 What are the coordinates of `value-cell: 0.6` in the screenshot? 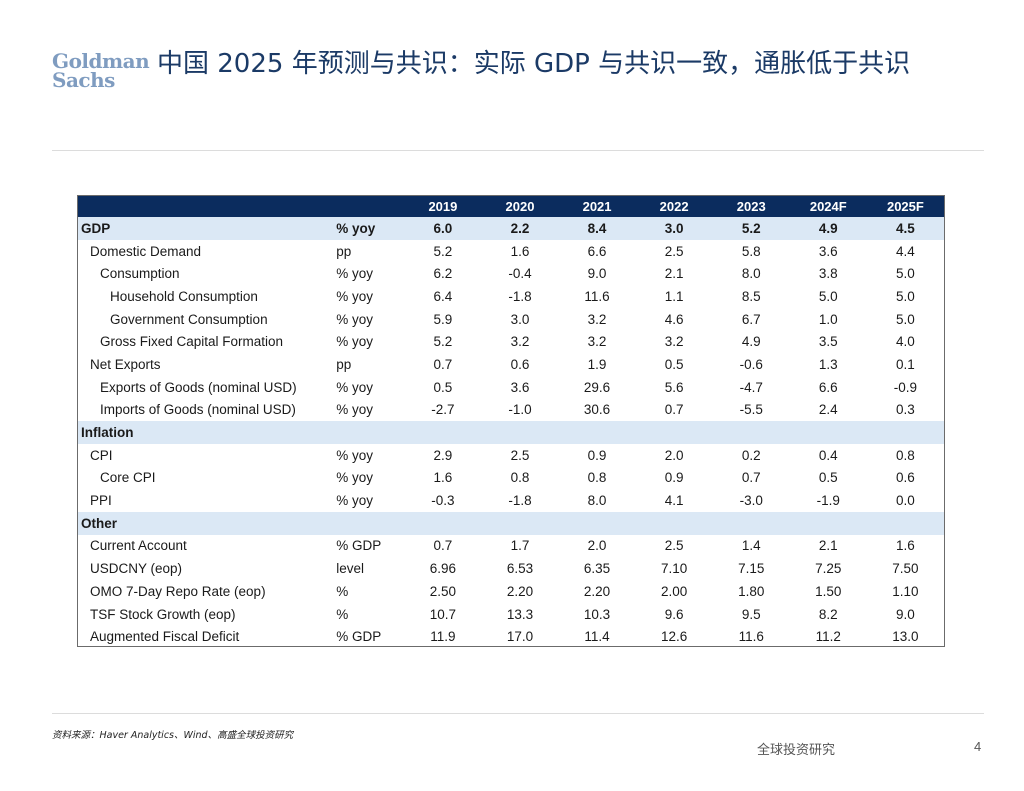 It's located at (905, 478).